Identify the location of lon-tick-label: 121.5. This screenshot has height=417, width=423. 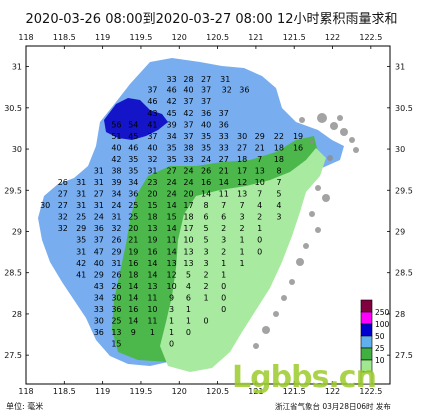
(294, 391).